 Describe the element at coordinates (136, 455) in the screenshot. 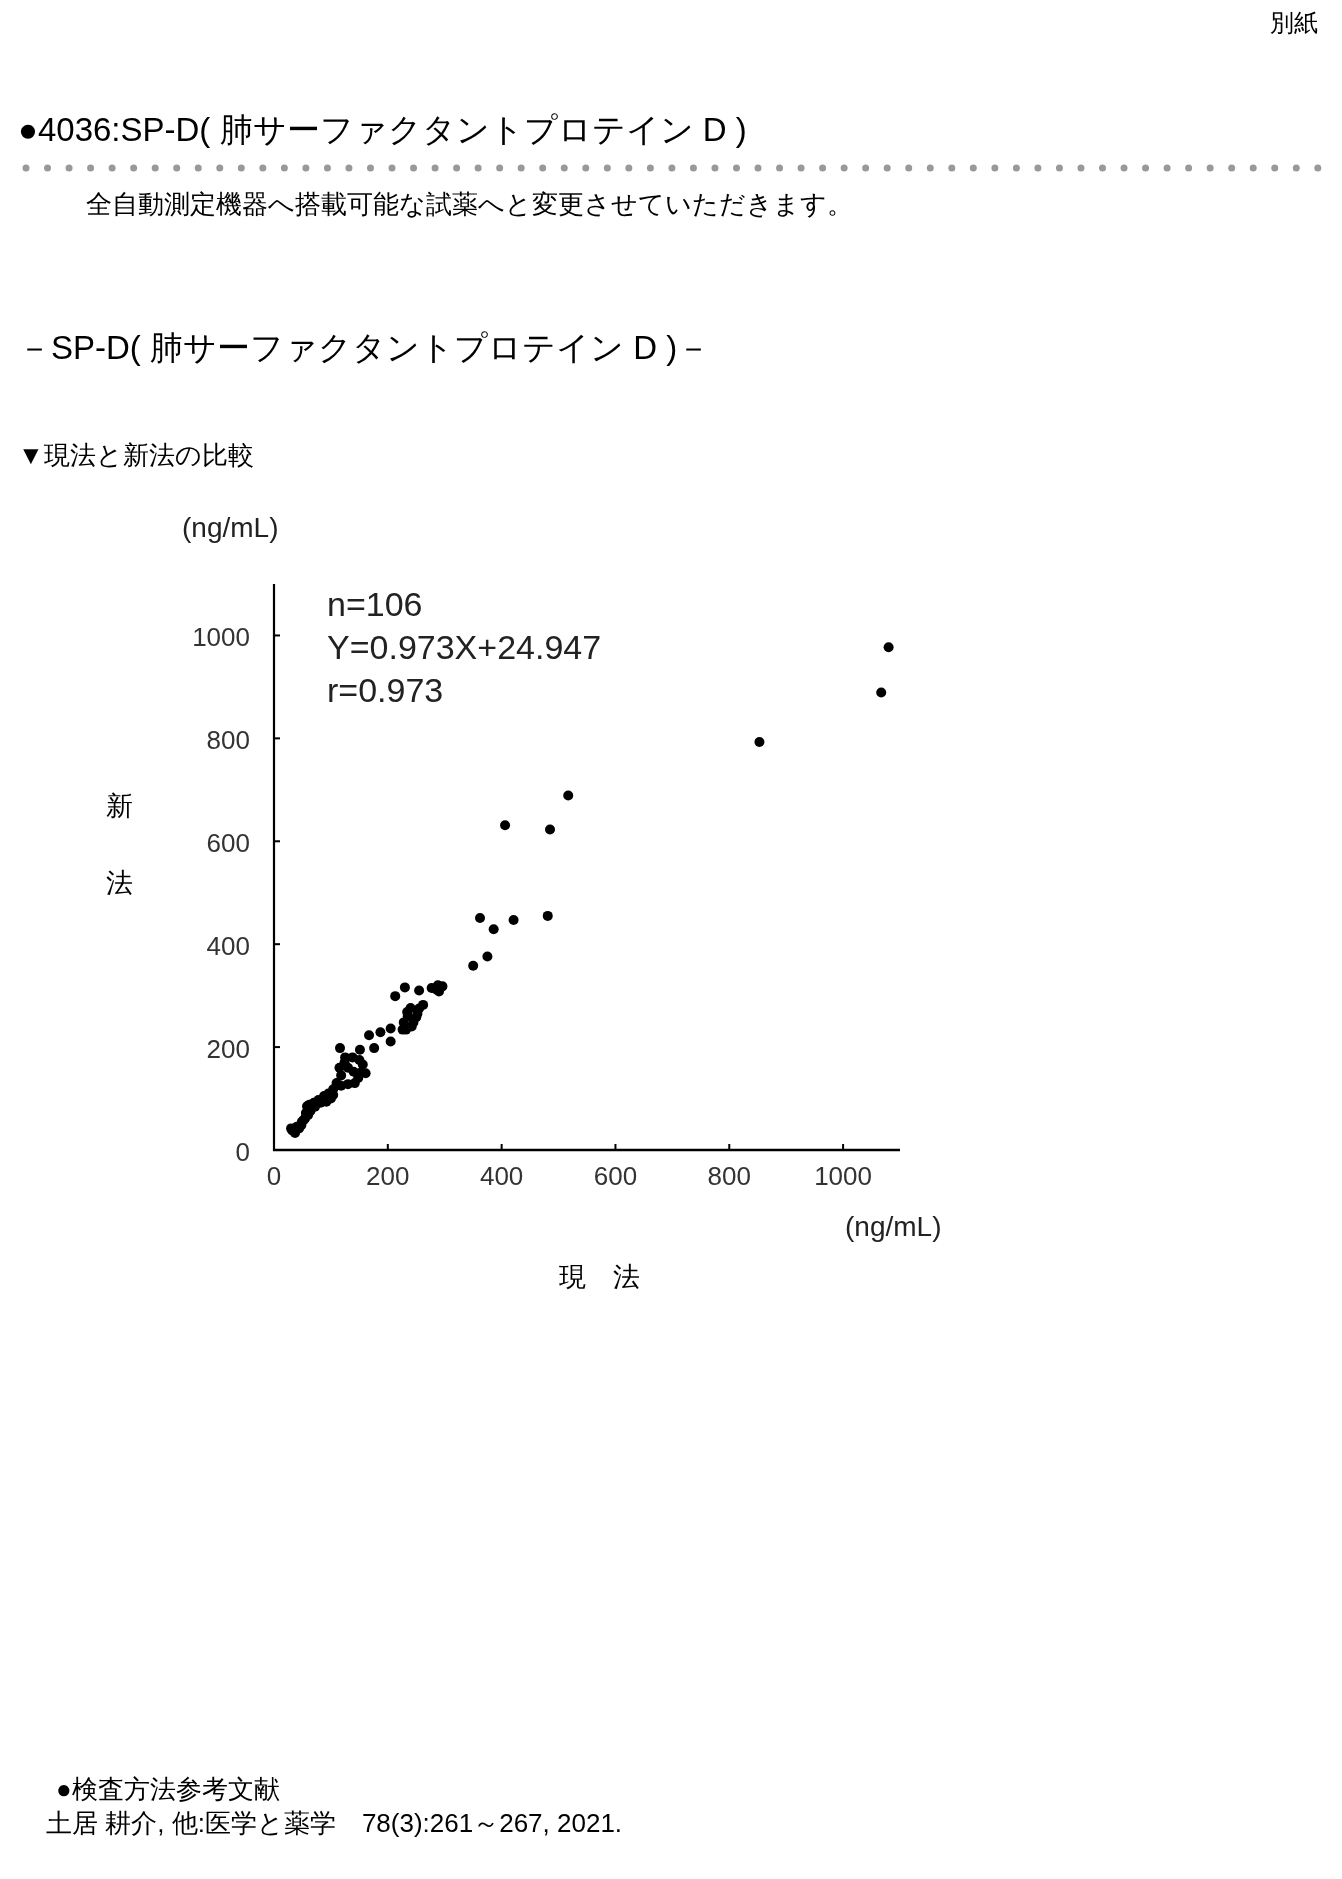

I see `chart-subtitle: ▼現法と新法の比較` at that location.